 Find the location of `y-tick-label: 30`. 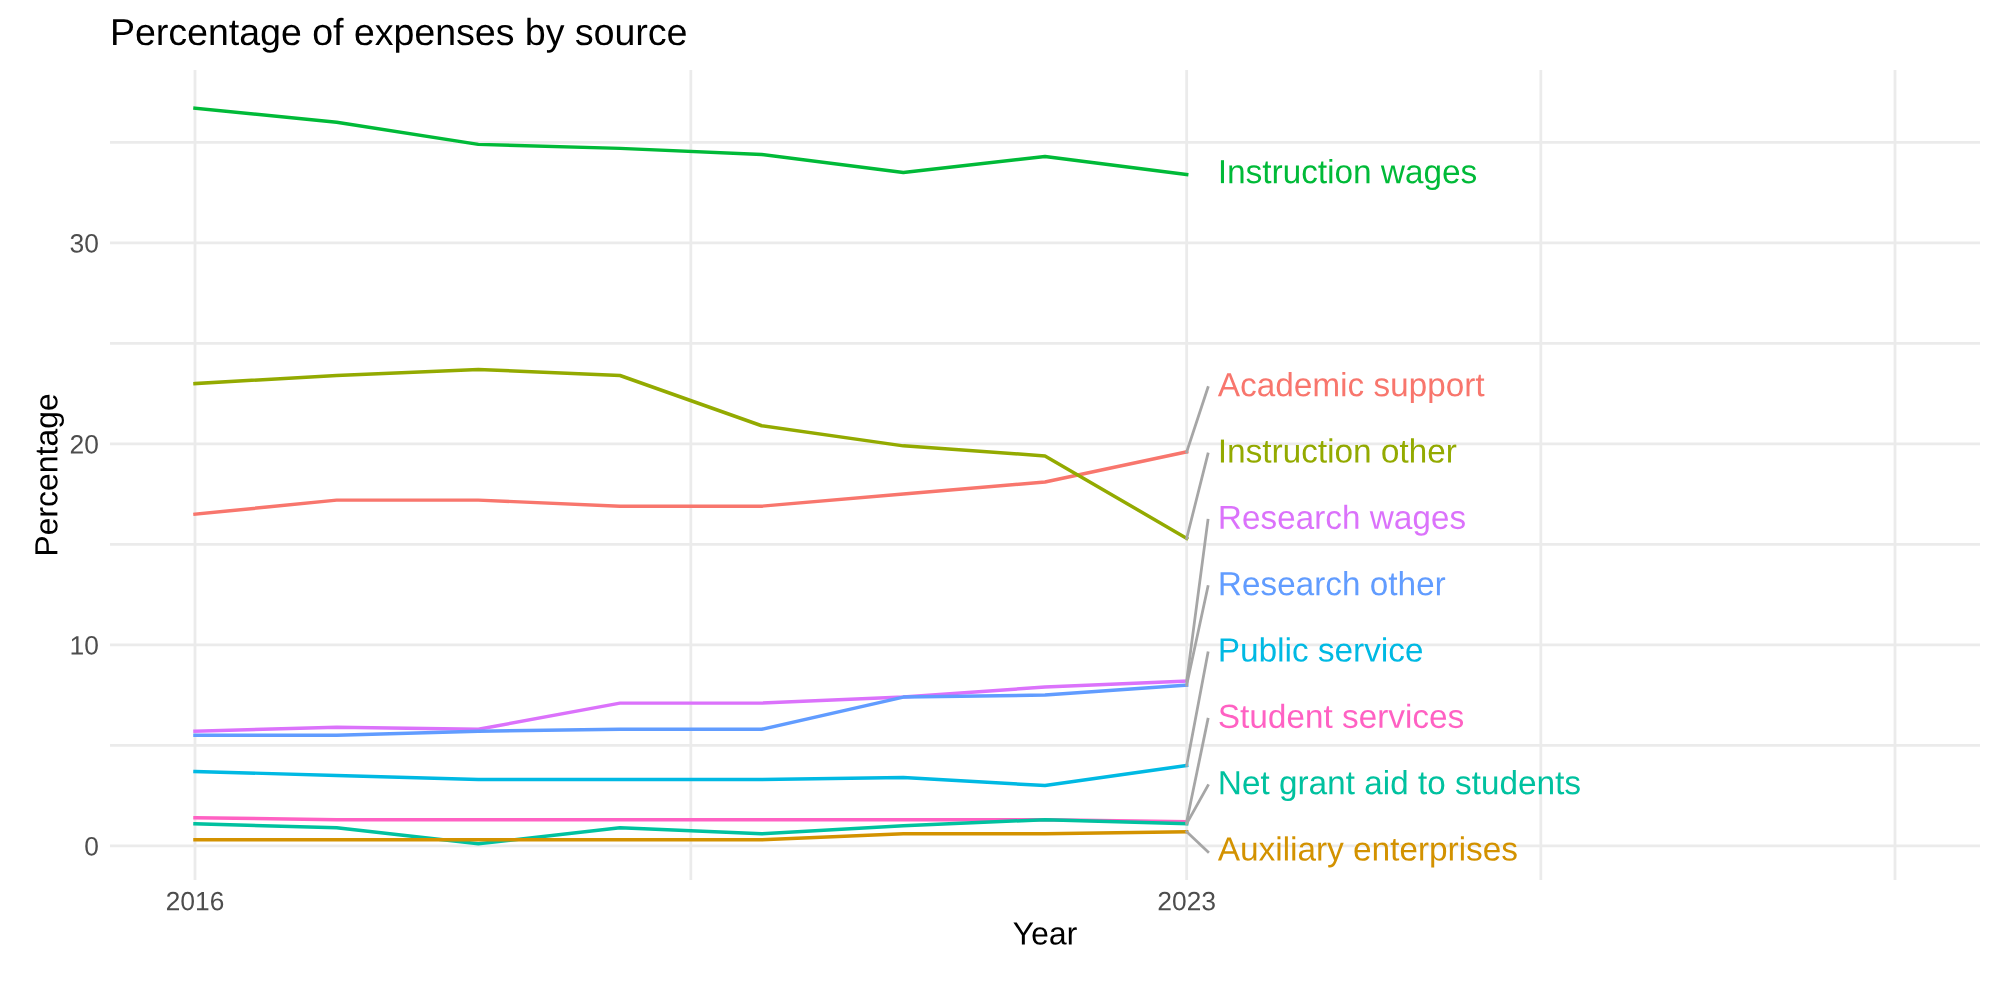

y-tick-label: 30 is located at coordinates (84, 243).